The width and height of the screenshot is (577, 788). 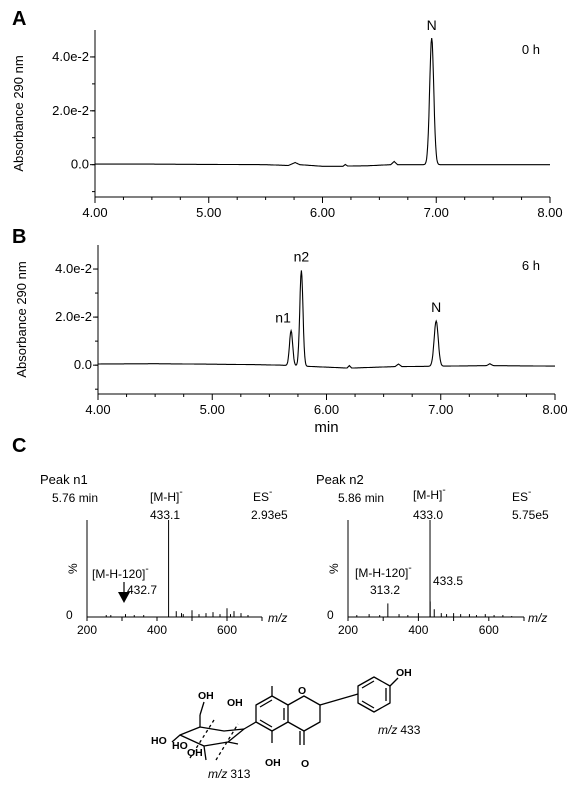 What do you see at coordinates (537, 618) in the screenshot?
I see `ms-xlabel-n2: m/z` at bounding box center [537, 618].